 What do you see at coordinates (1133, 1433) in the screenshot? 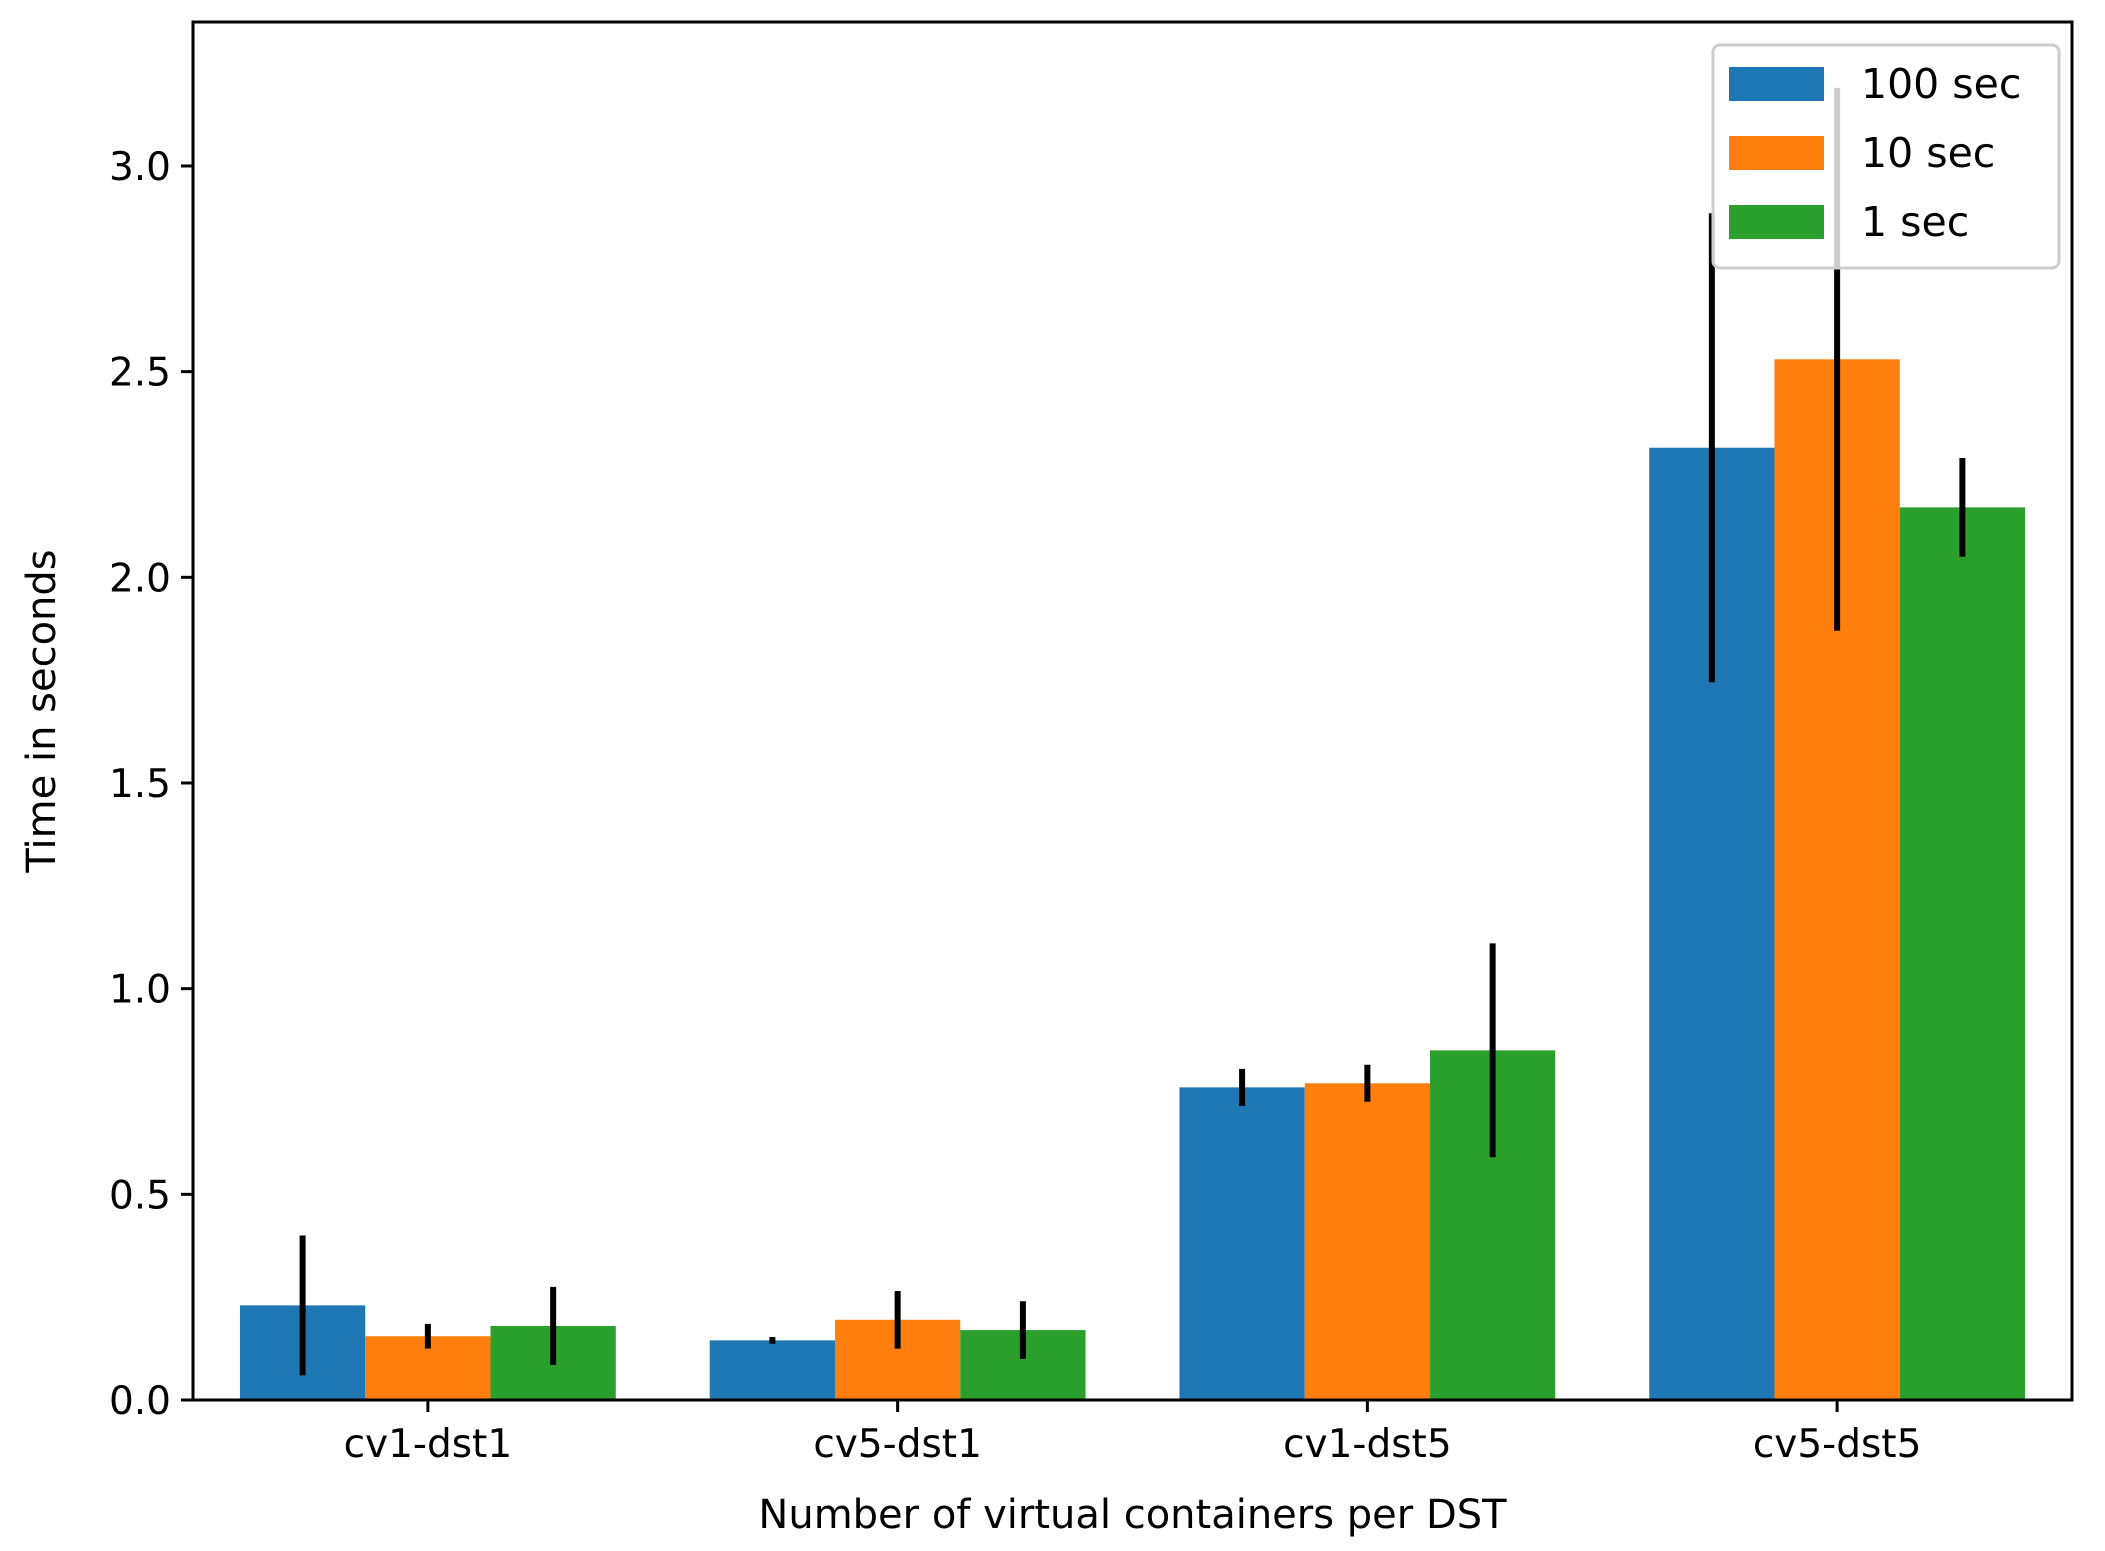
I see `x-axis: cv1-dst1 cv5-dst1 cv1-dst5 cv5-dst5` at bounding box center [1133, 1433].